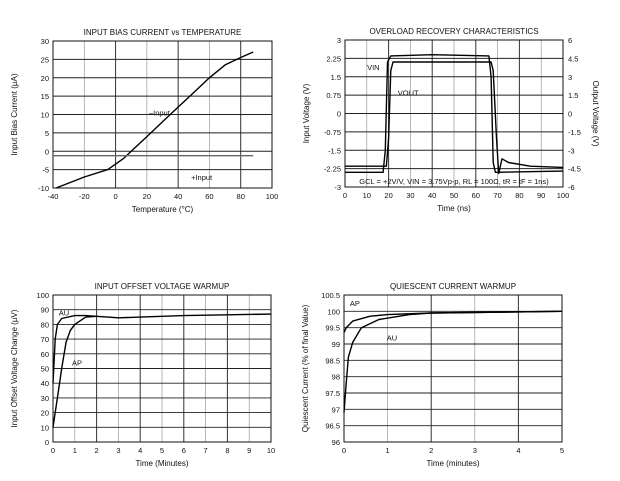 This screenshot has width=620, height=481. I want to click on x-tick-label: 30, so click(410, 195).